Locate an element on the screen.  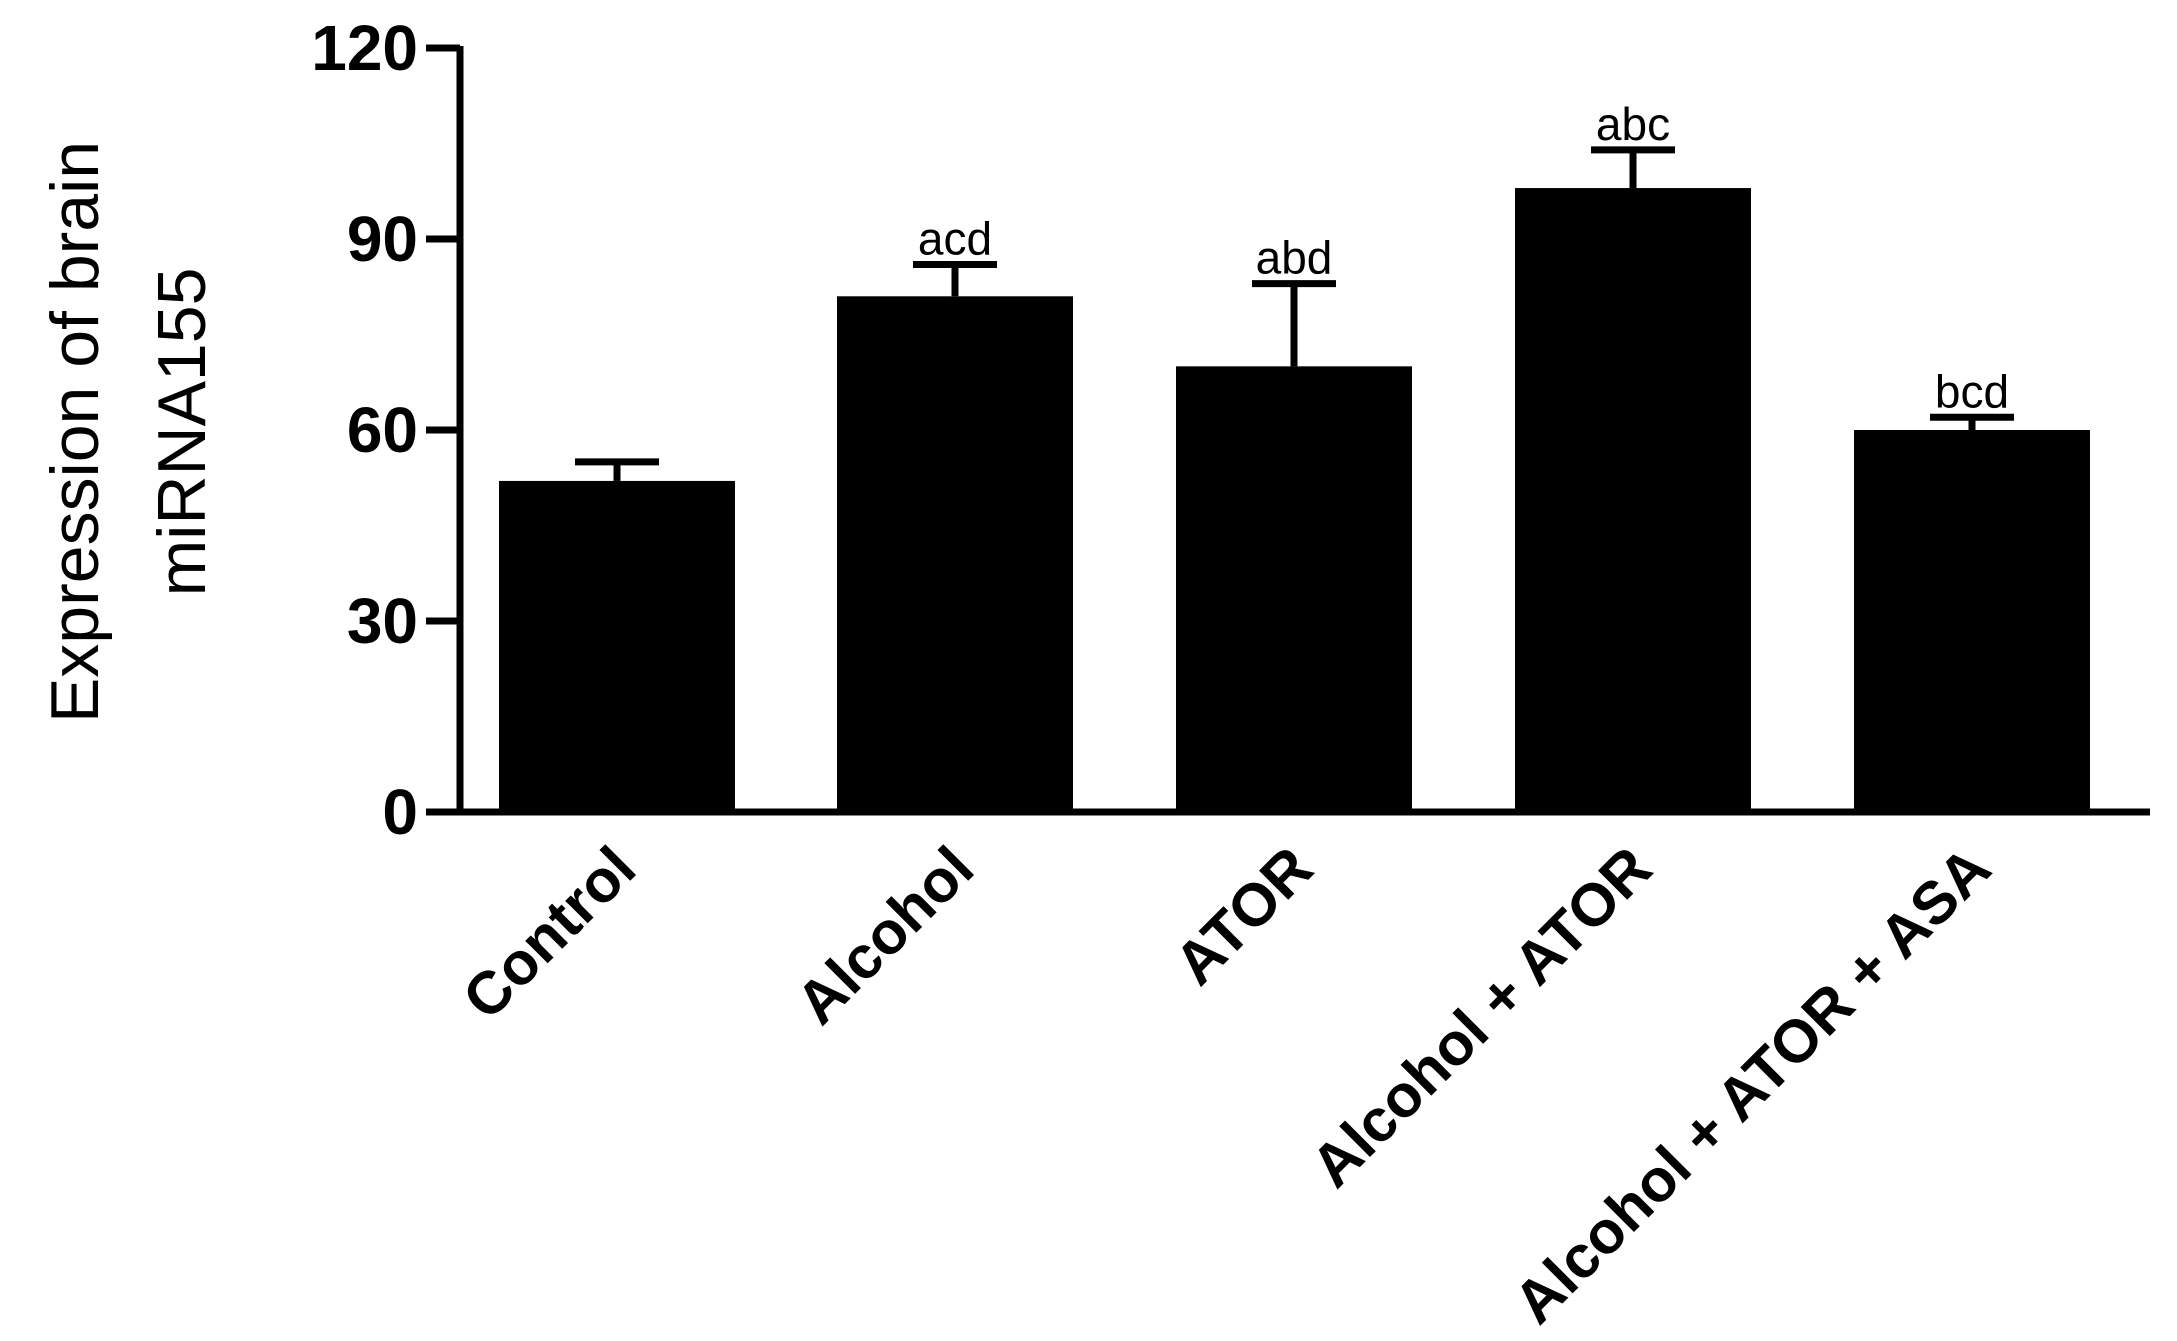
y-tick-label: 120 is located at coordinates (364, 48).